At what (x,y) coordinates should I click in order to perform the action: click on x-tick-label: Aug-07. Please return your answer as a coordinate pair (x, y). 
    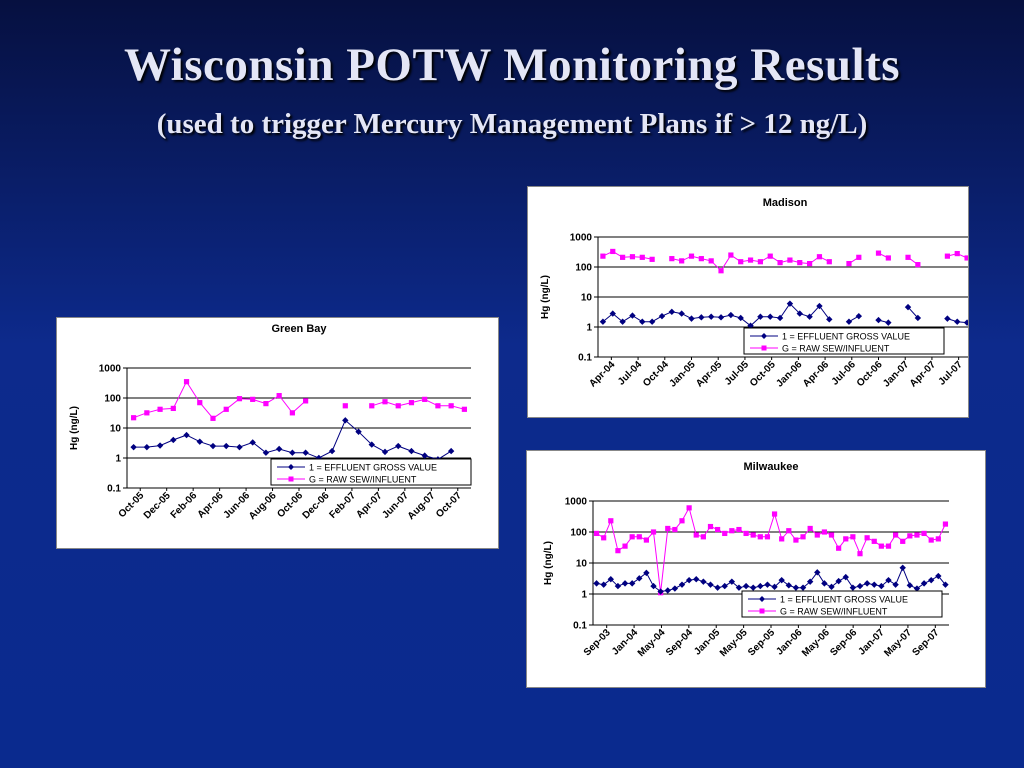
    Looking at the image, I should click on (422, 506).